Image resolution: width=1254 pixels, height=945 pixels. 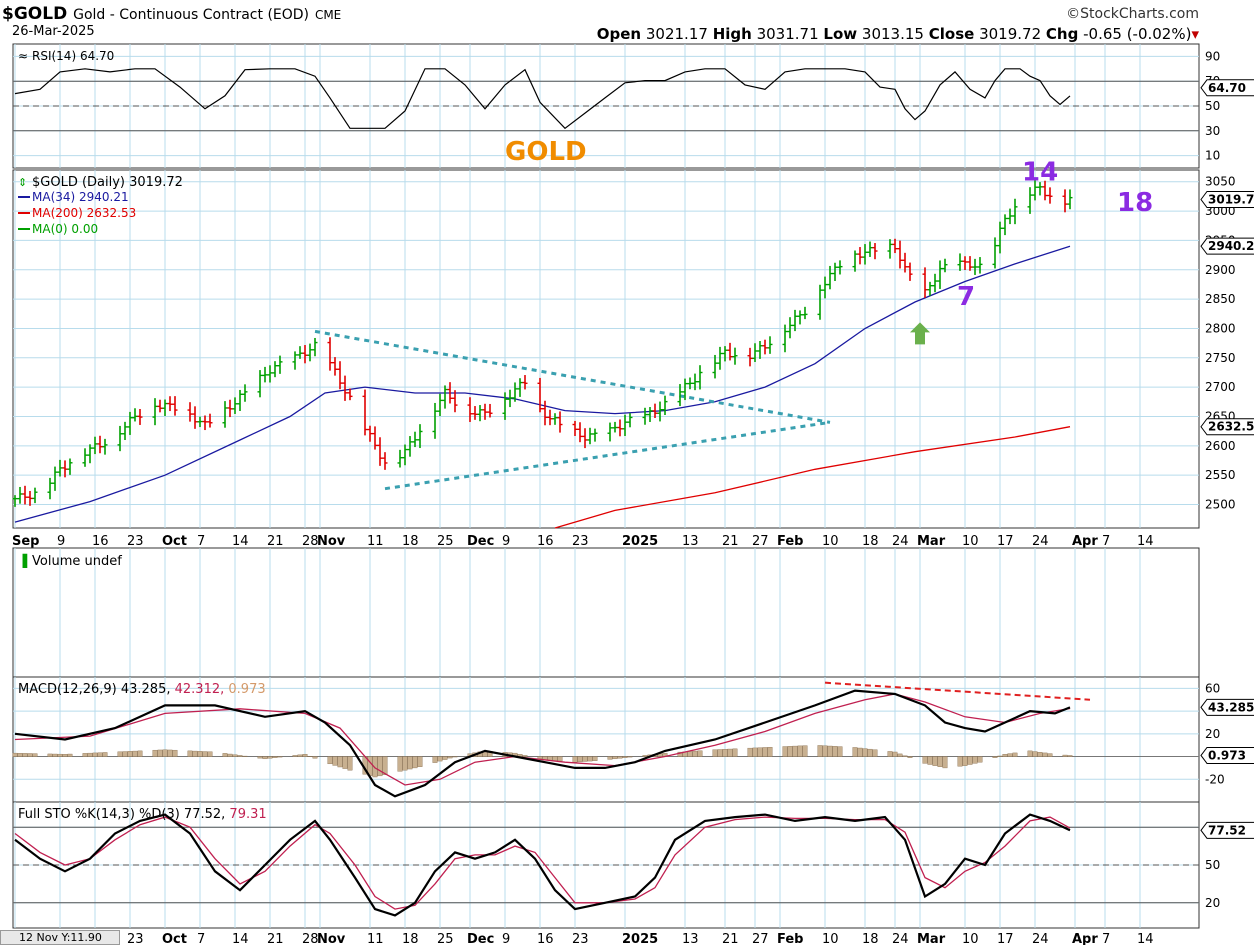 I want to click on bottom-x-tick-label: 7, so click(x=201, y=938).